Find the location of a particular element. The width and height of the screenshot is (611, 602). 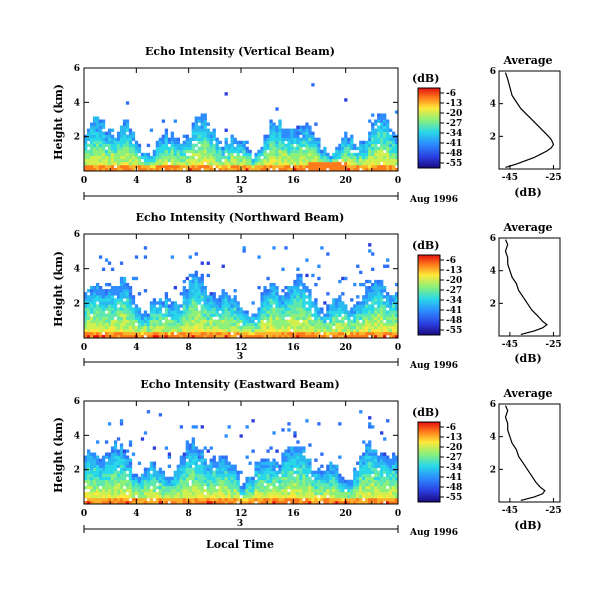

panel-title: Echo Intensity (Eastward Beam) is located at coordinates (239, 384).